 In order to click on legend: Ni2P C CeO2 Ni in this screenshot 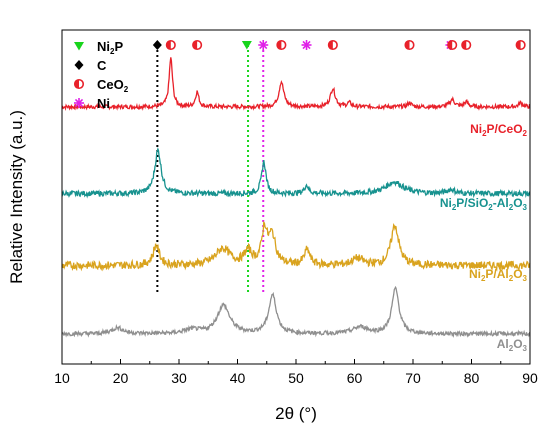, I will do `click(101, 75)`.